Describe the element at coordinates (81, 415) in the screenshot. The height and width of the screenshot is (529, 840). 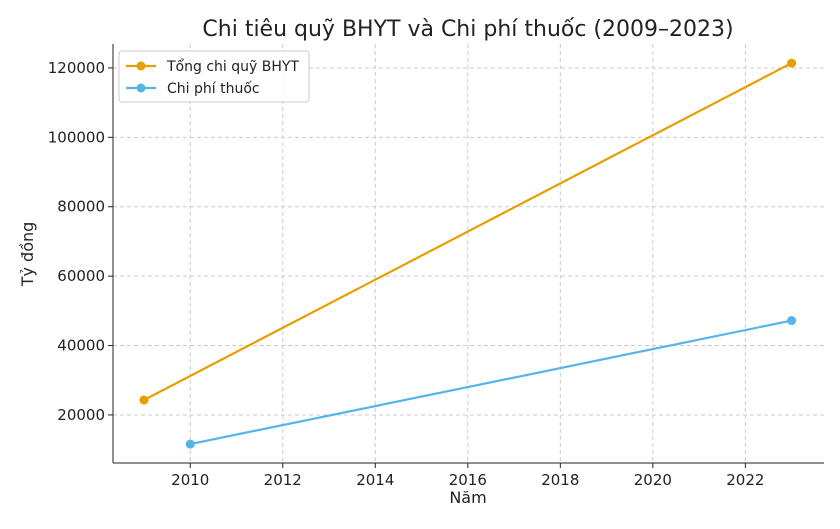
I see `y-tick-label: 20000` at that location.